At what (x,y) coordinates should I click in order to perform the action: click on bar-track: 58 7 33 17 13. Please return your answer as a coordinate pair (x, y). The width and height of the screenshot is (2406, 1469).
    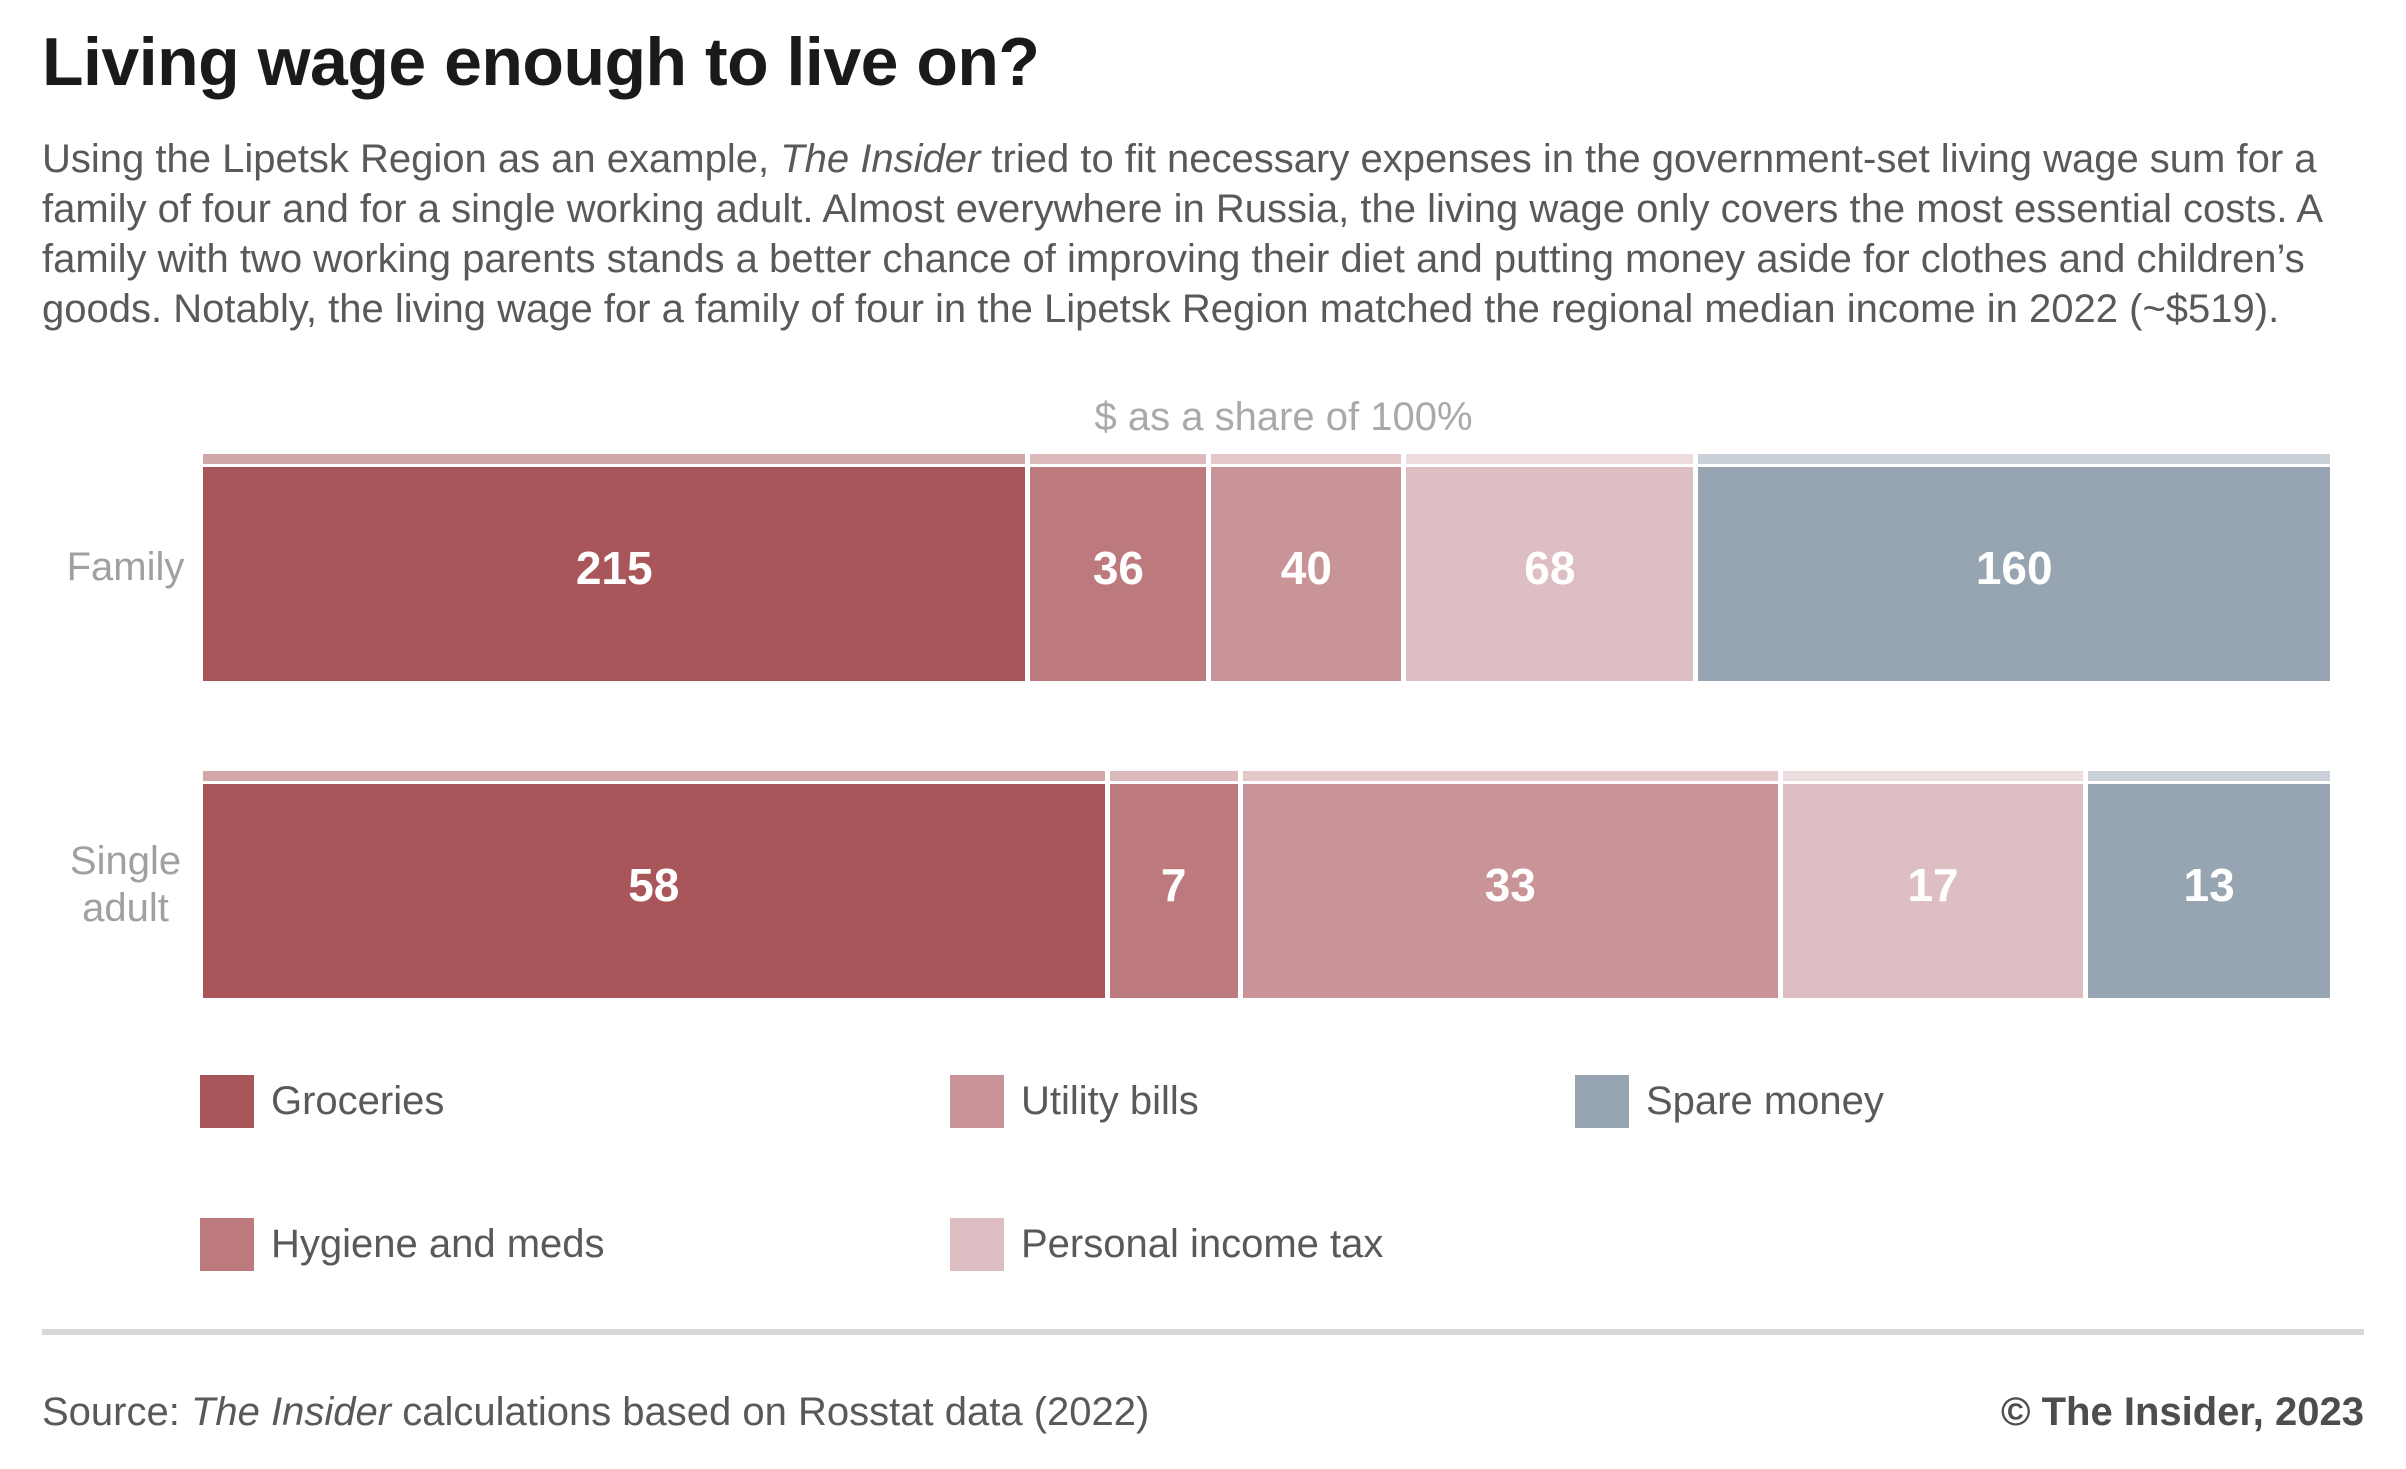
    Looking at the image, I should click on (1267, 885).